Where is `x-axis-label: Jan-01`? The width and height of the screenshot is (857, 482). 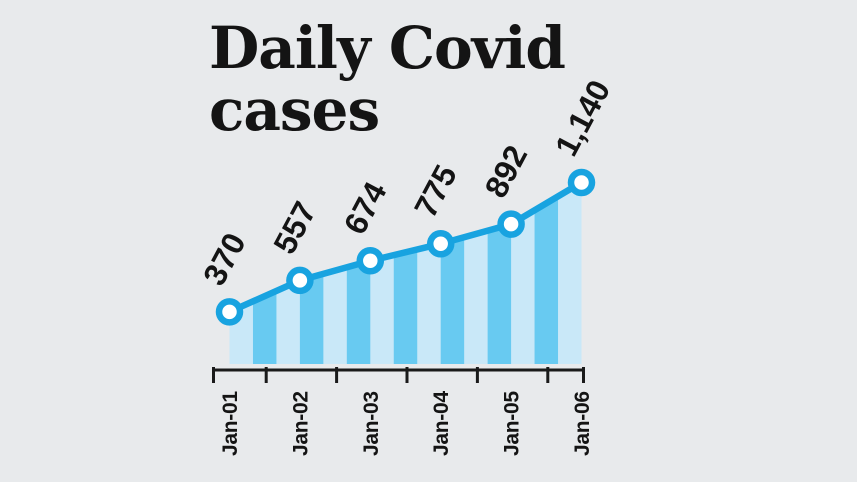 x-axis-label: Jan-01 is located at coordinates (230, 423).